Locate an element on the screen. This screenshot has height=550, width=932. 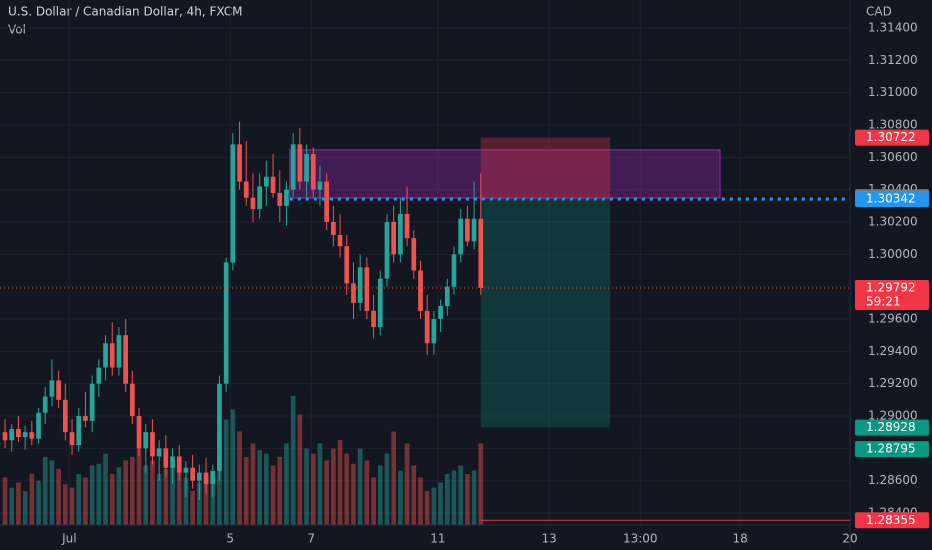
price-badge-label: 1.30342 is located at coordinates (891, 199).